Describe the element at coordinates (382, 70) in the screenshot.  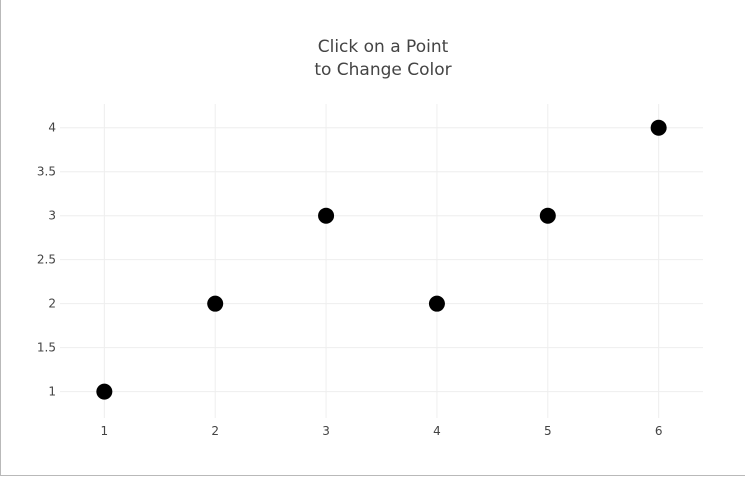
I see `chart-title-line-2: to Change Color` at that location.